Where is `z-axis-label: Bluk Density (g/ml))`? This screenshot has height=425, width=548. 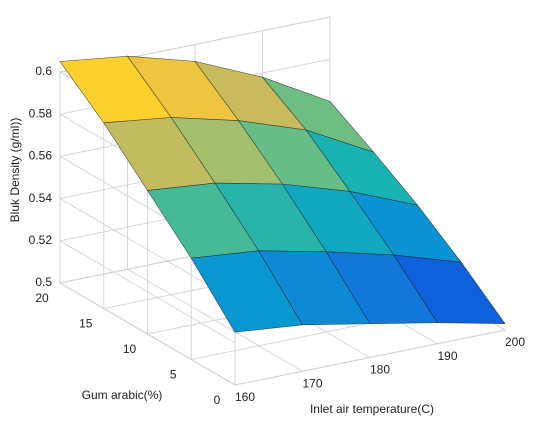
z-axis-label: Bluk Density (g/ml)) is located at coordinates (15, 170).